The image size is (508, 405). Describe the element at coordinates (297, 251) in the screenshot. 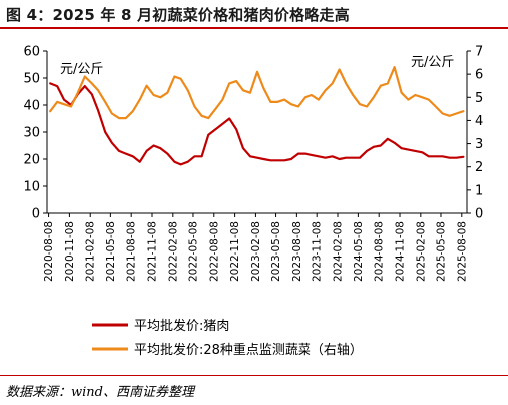

I see `x-axis-tick-label: 2023-08-08` at that location.